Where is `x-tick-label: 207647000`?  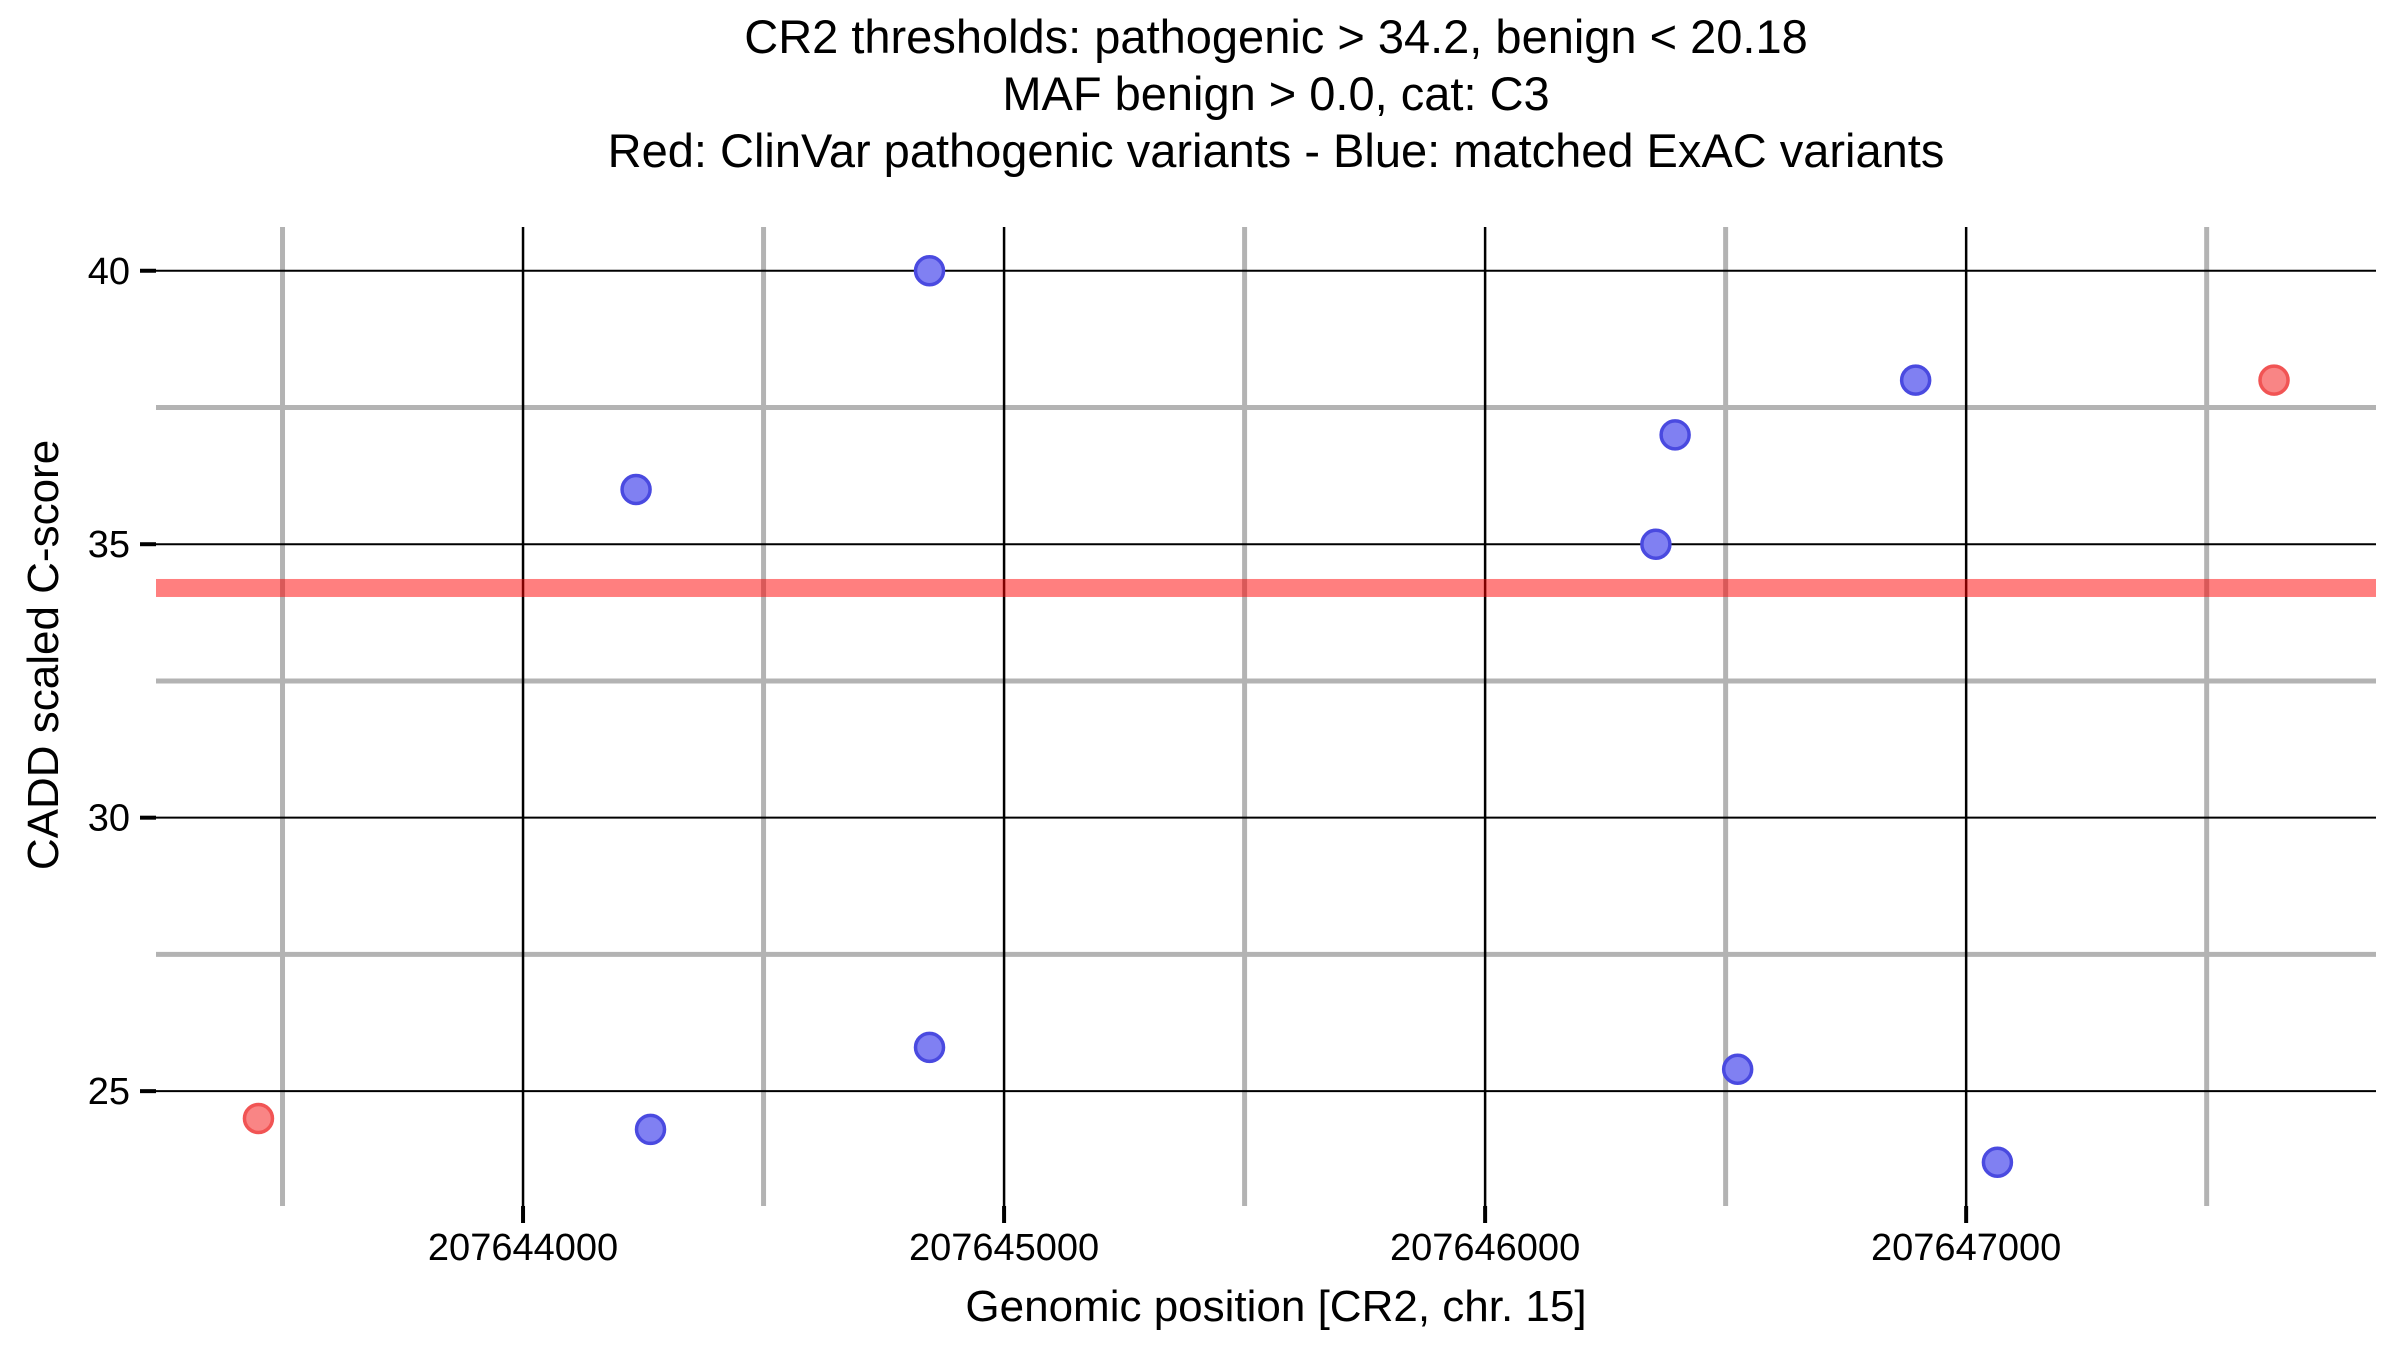 x-tick-label: 207647000 is located at coordinates (1966, 1248).